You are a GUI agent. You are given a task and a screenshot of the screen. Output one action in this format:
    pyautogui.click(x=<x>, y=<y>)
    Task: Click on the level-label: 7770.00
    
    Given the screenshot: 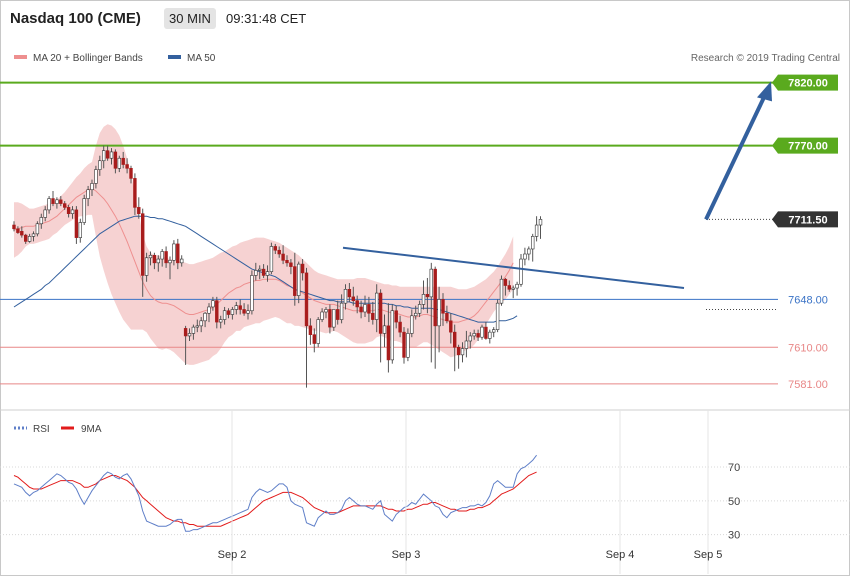 What is the action you would take?
    pyautogui.click(x=808, y=147)
    